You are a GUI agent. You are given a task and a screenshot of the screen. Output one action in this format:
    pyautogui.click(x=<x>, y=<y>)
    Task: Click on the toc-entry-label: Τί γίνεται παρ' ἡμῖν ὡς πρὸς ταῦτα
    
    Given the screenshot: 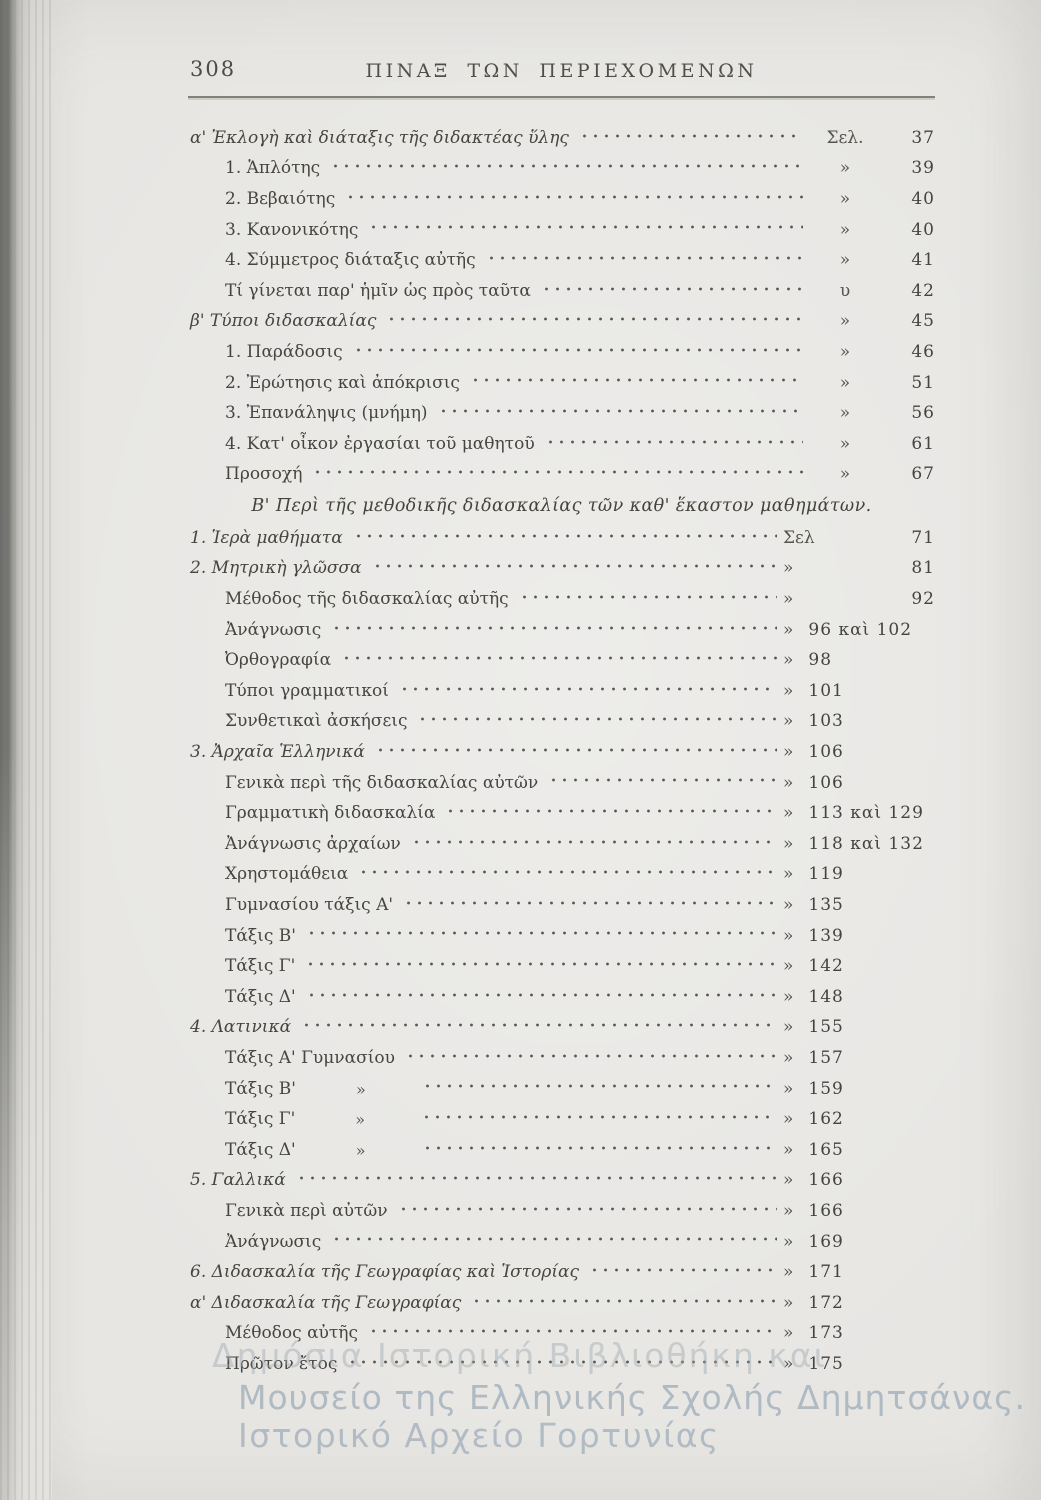 What is the action you would take?
    pyautogui.click(x=378, y=290)
    